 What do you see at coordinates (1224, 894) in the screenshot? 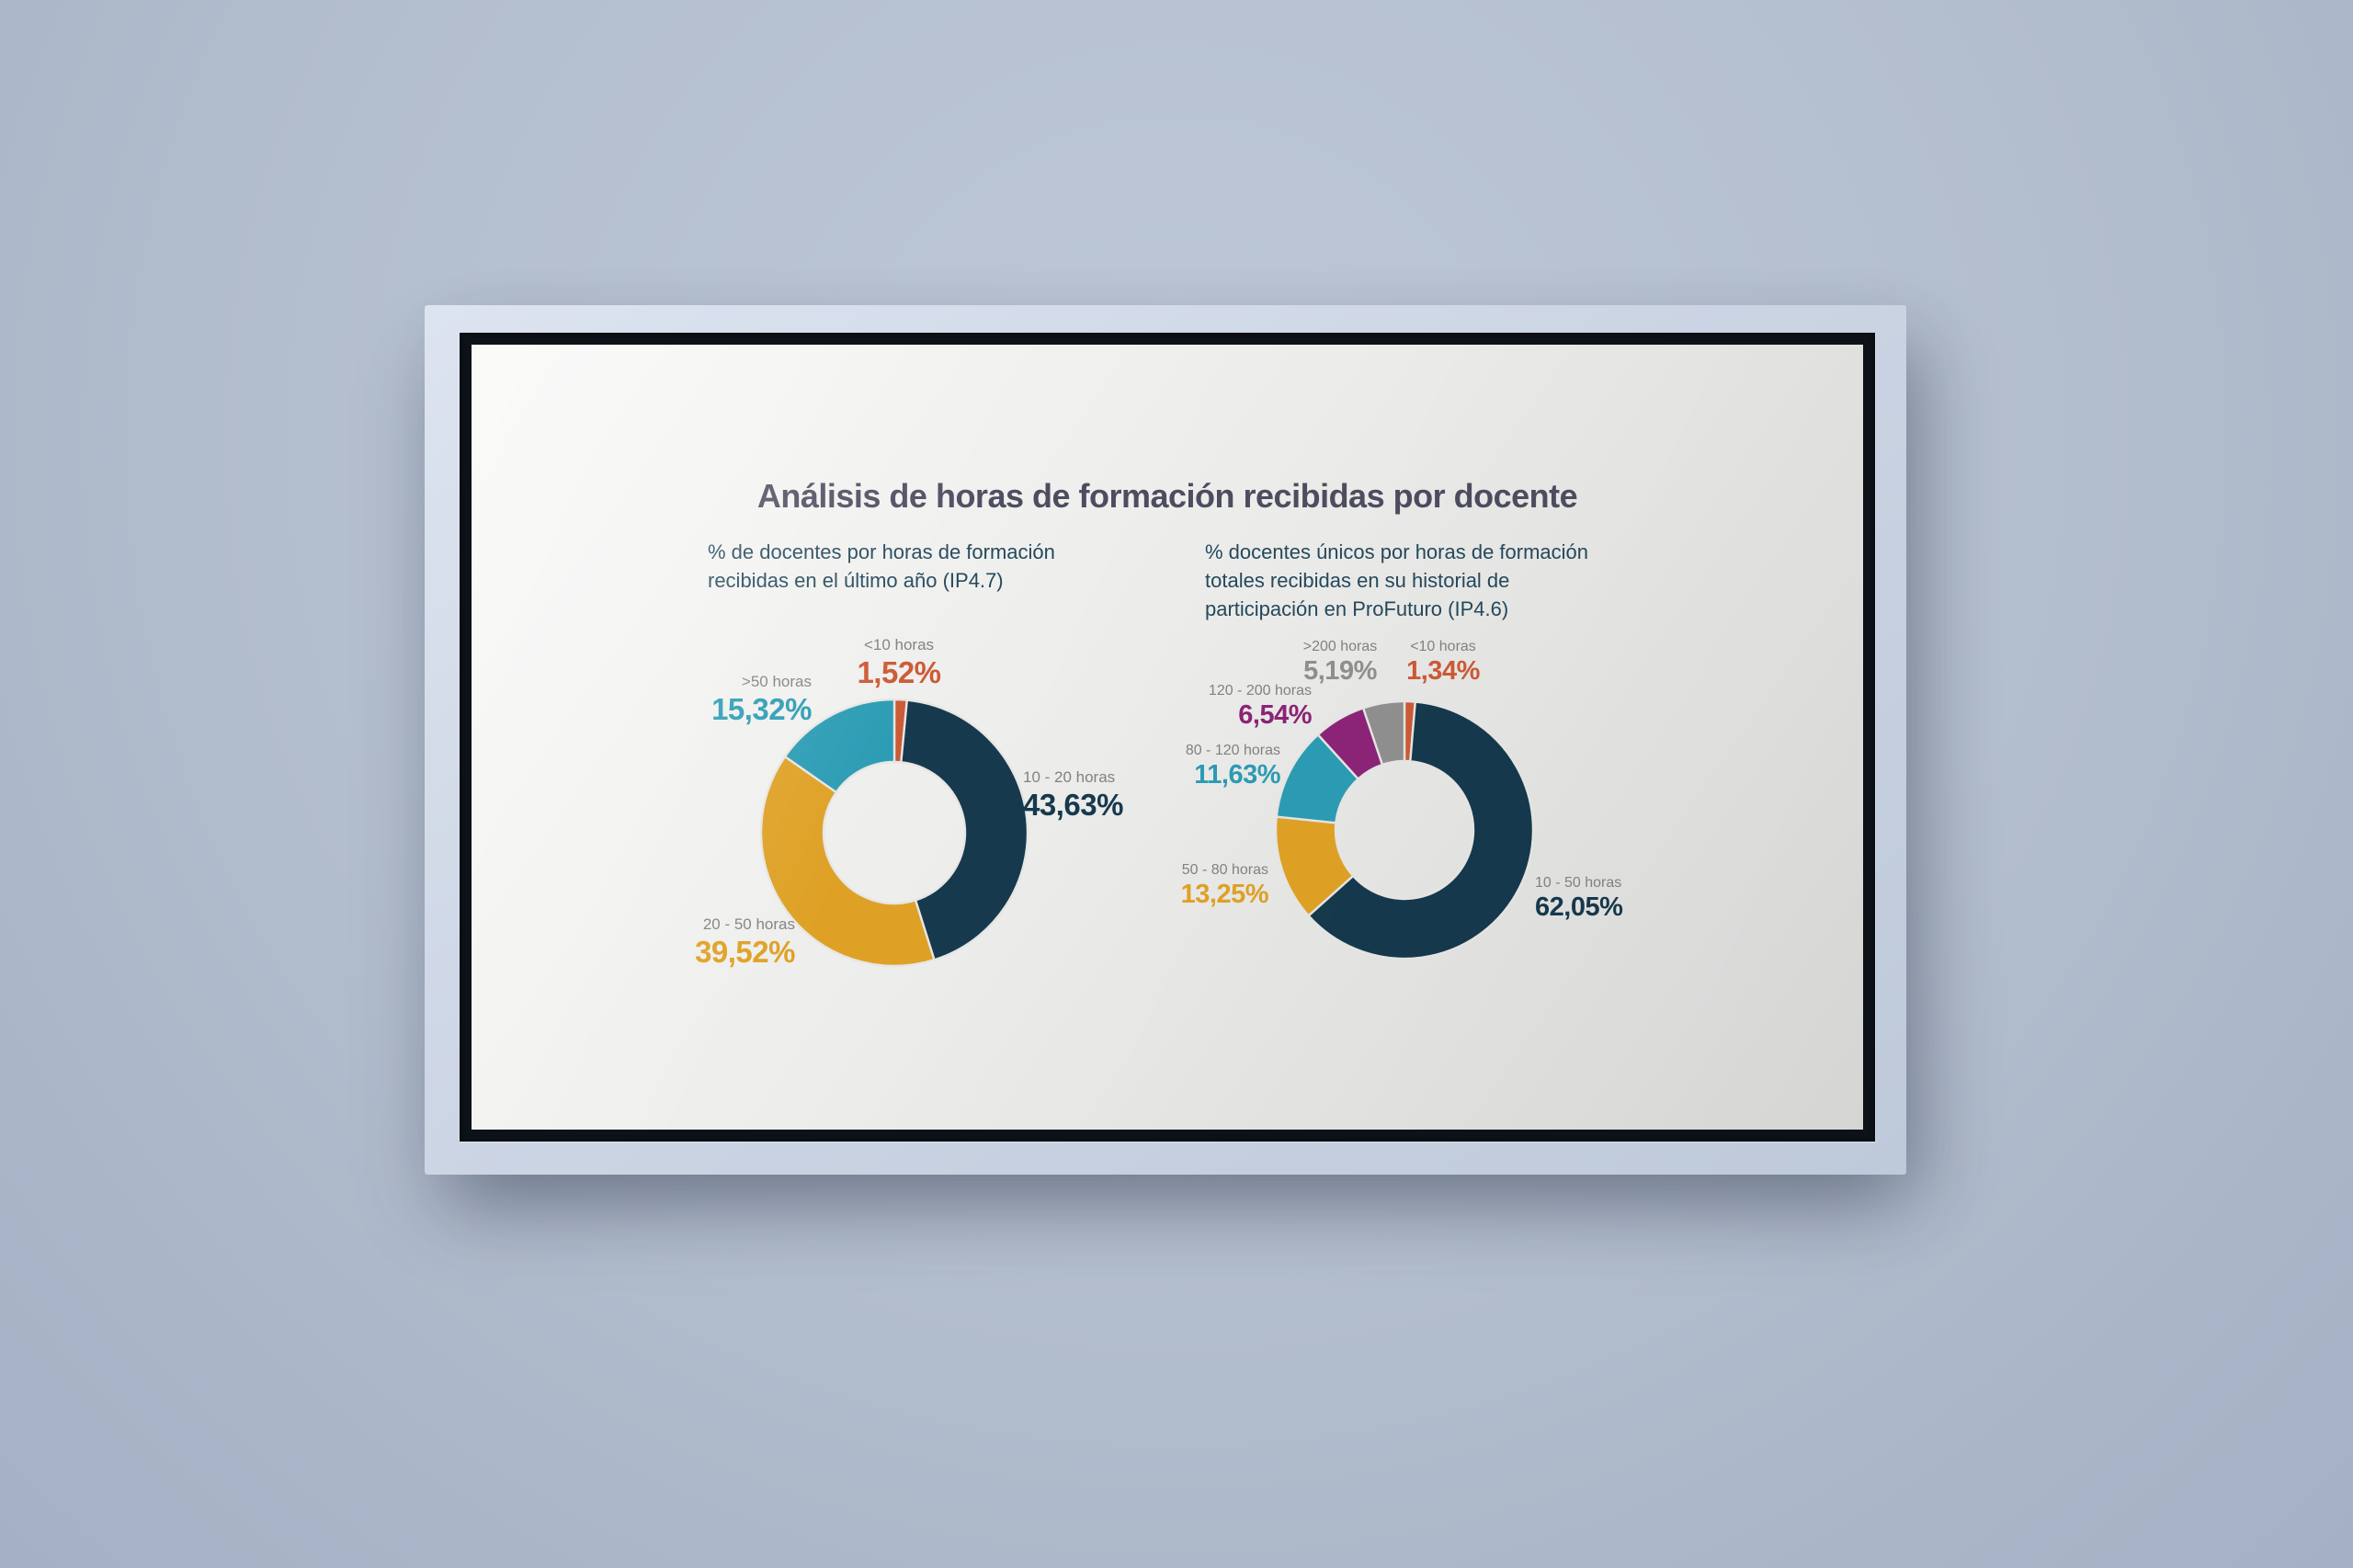
I see `segment-value: 13,25%` at bounding box center [1224, 894].